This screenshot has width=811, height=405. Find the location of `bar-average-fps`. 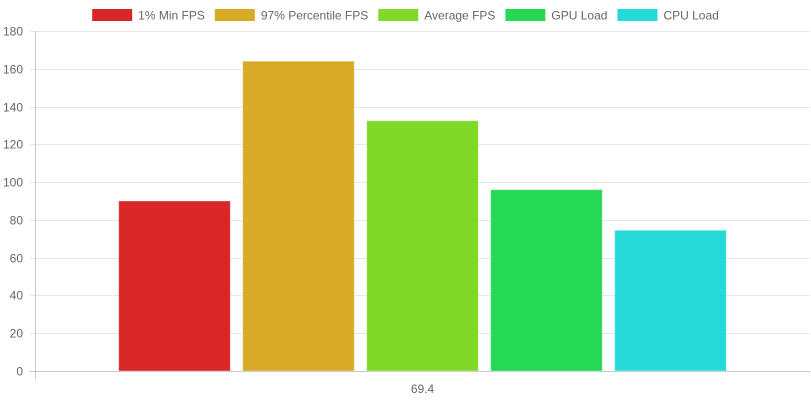

bar-average-fps is located at coordinates (422, 246).